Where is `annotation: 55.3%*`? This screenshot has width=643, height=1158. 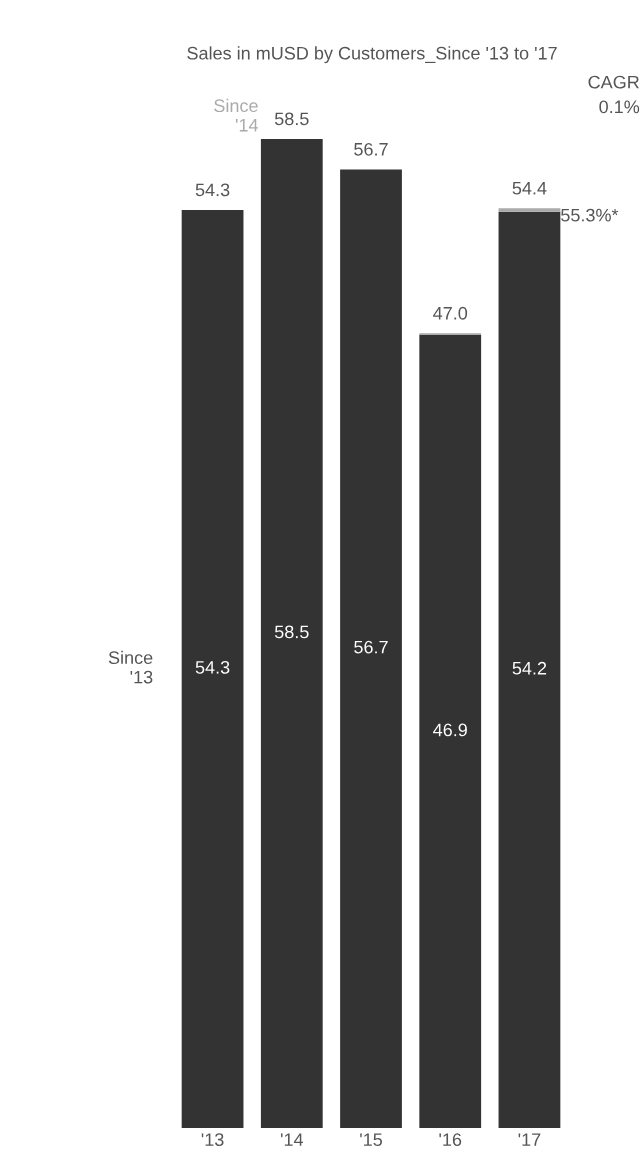
annotation: 55.3%* is located at coordinates (590, 215).